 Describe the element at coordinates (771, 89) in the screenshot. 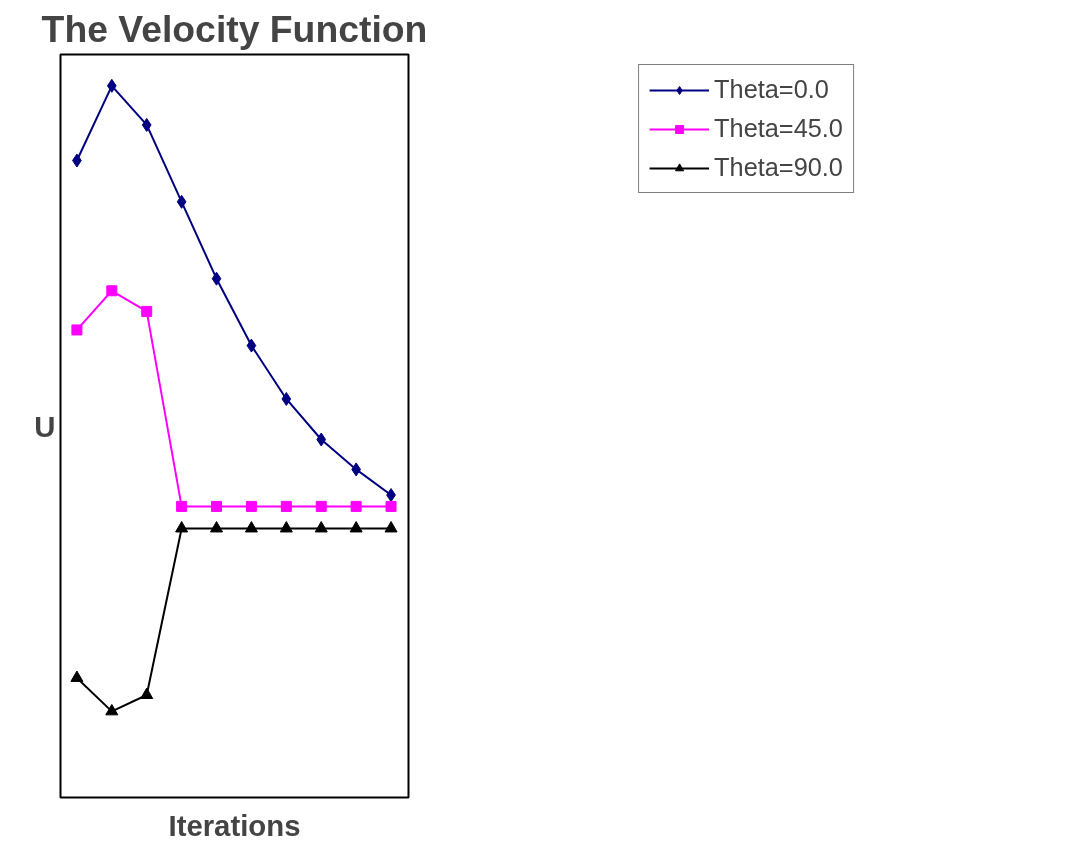

I see `legend-label: Theta=0.0` at that location.